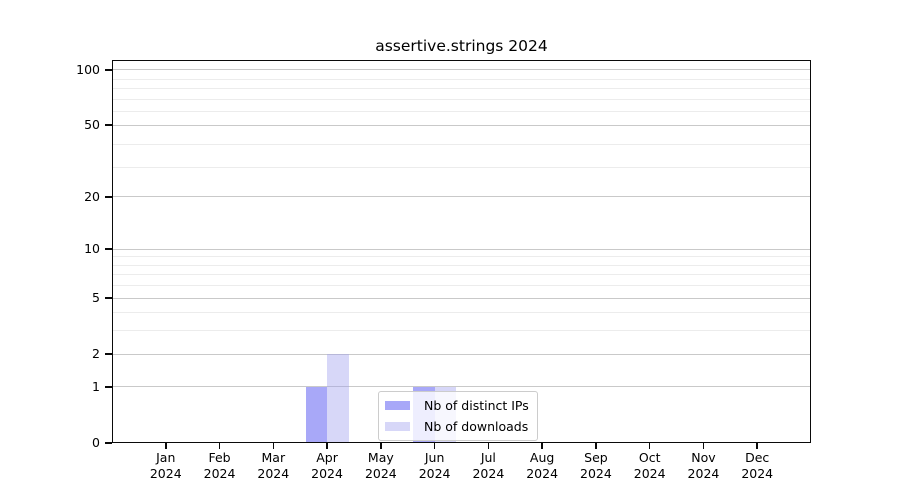  I want to click on y-tick-label: 0, so click(96, 442).